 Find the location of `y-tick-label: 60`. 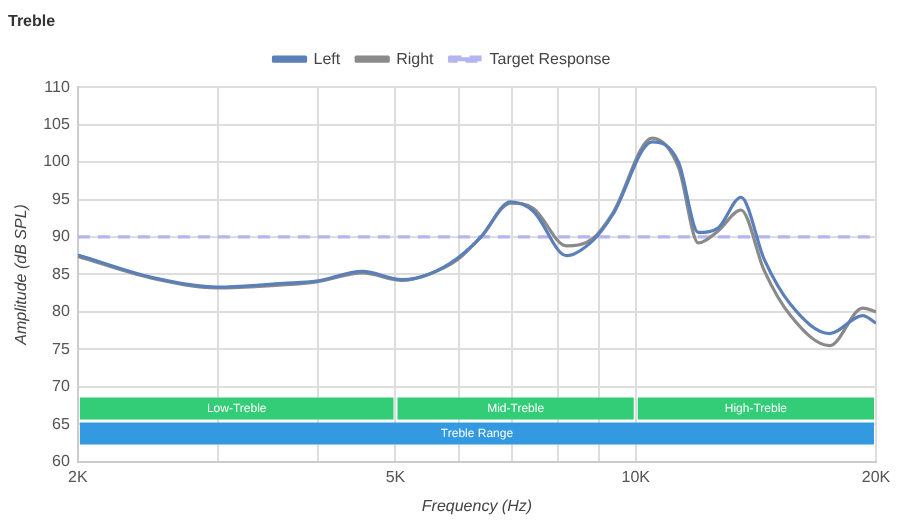

y-tick-label: 60 is located at coordinates (61, 461).